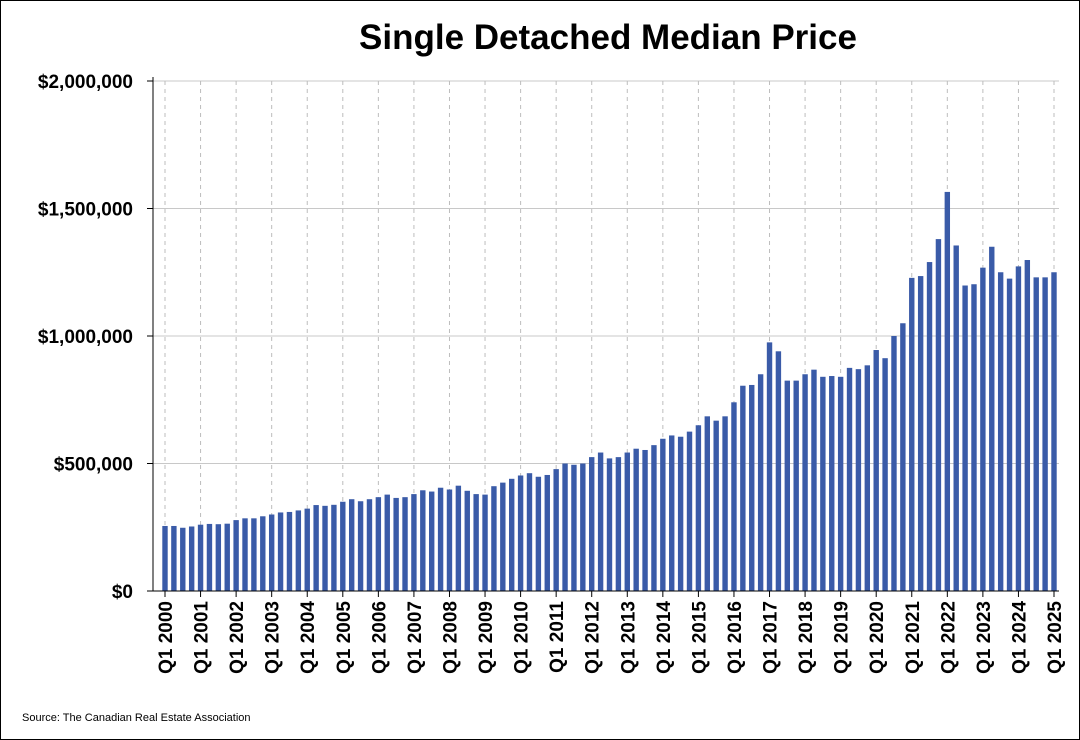  What do you see at coordinates (608, 37) in the screenshot?
I see `chart-title: Single Detached Median Price` at bounding box center [608, 37].